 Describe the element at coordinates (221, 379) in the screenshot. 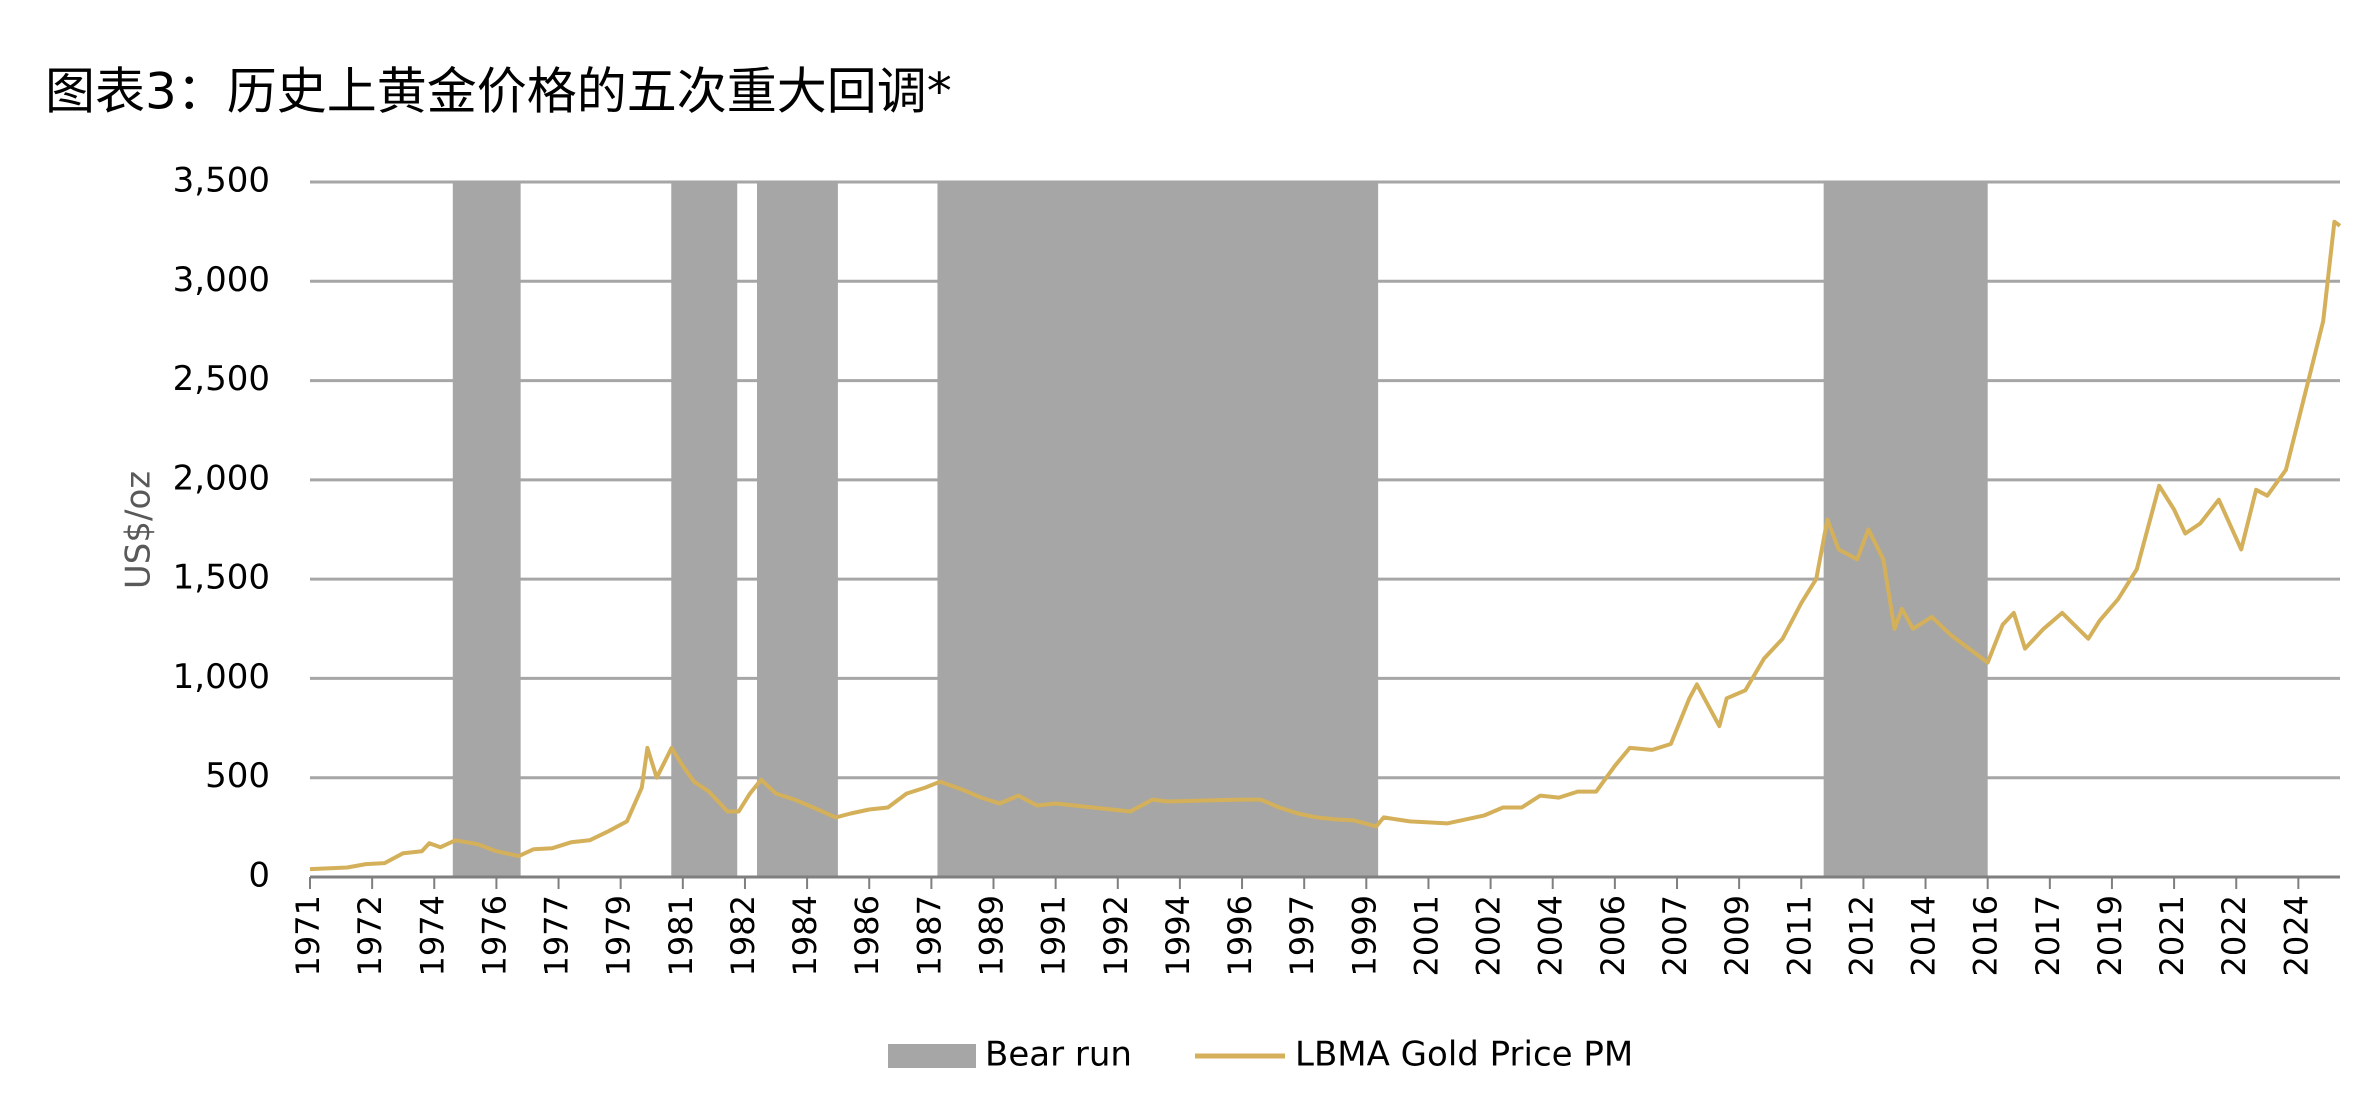

I see `y-tick-label: 2,500` at that location.